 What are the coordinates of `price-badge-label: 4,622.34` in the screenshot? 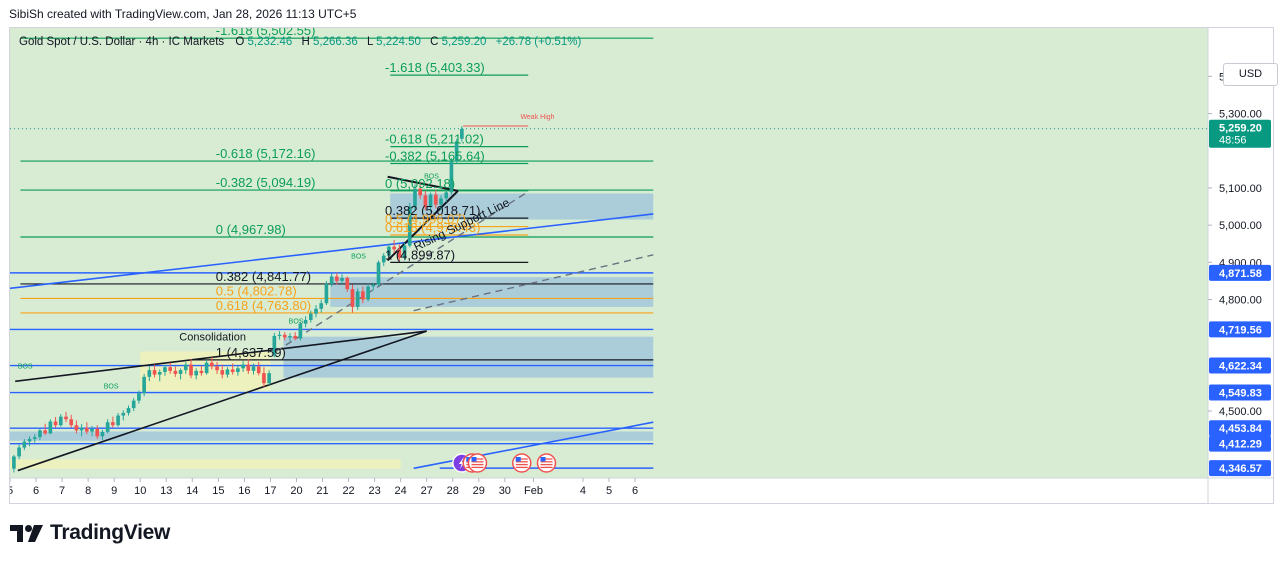 It's located at (1241, 367).